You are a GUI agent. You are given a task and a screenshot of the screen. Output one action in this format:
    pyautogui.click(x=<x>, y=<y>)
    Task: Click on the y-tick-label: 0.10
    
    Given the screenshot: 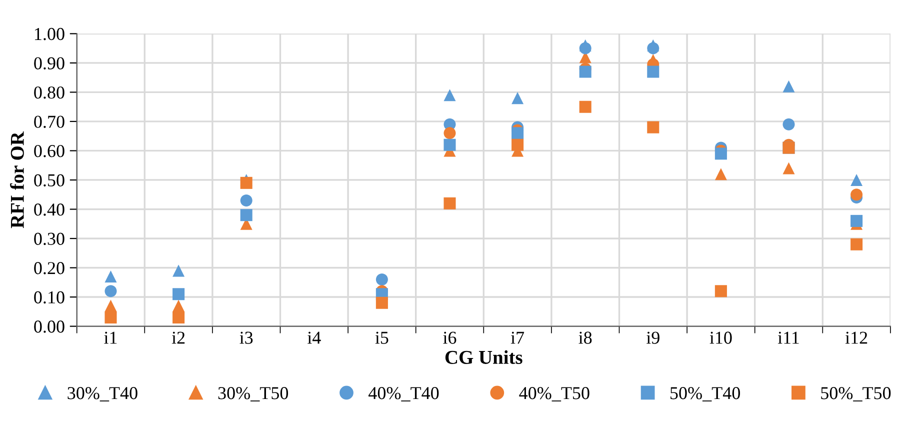 What is the action you would take?
    pyautogui.click(x=49, y=297)
    